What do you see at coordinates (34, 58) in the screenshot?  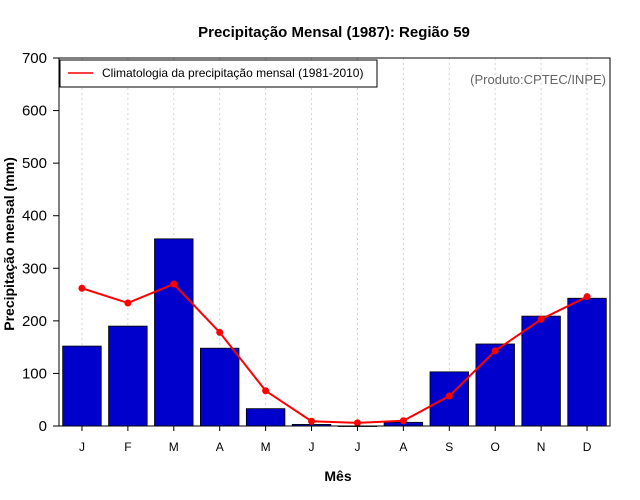 I see `y-tick-label: 700` at bounding box center [34, 58].